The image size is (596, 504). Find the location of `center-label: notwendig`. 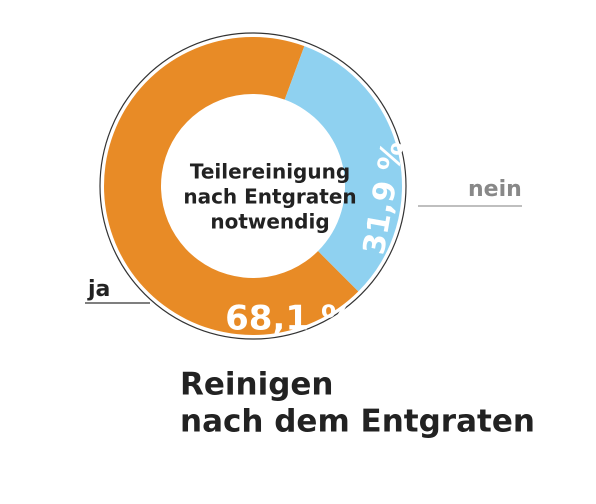

center-label: notwendig is located at coordinates (269, 222).